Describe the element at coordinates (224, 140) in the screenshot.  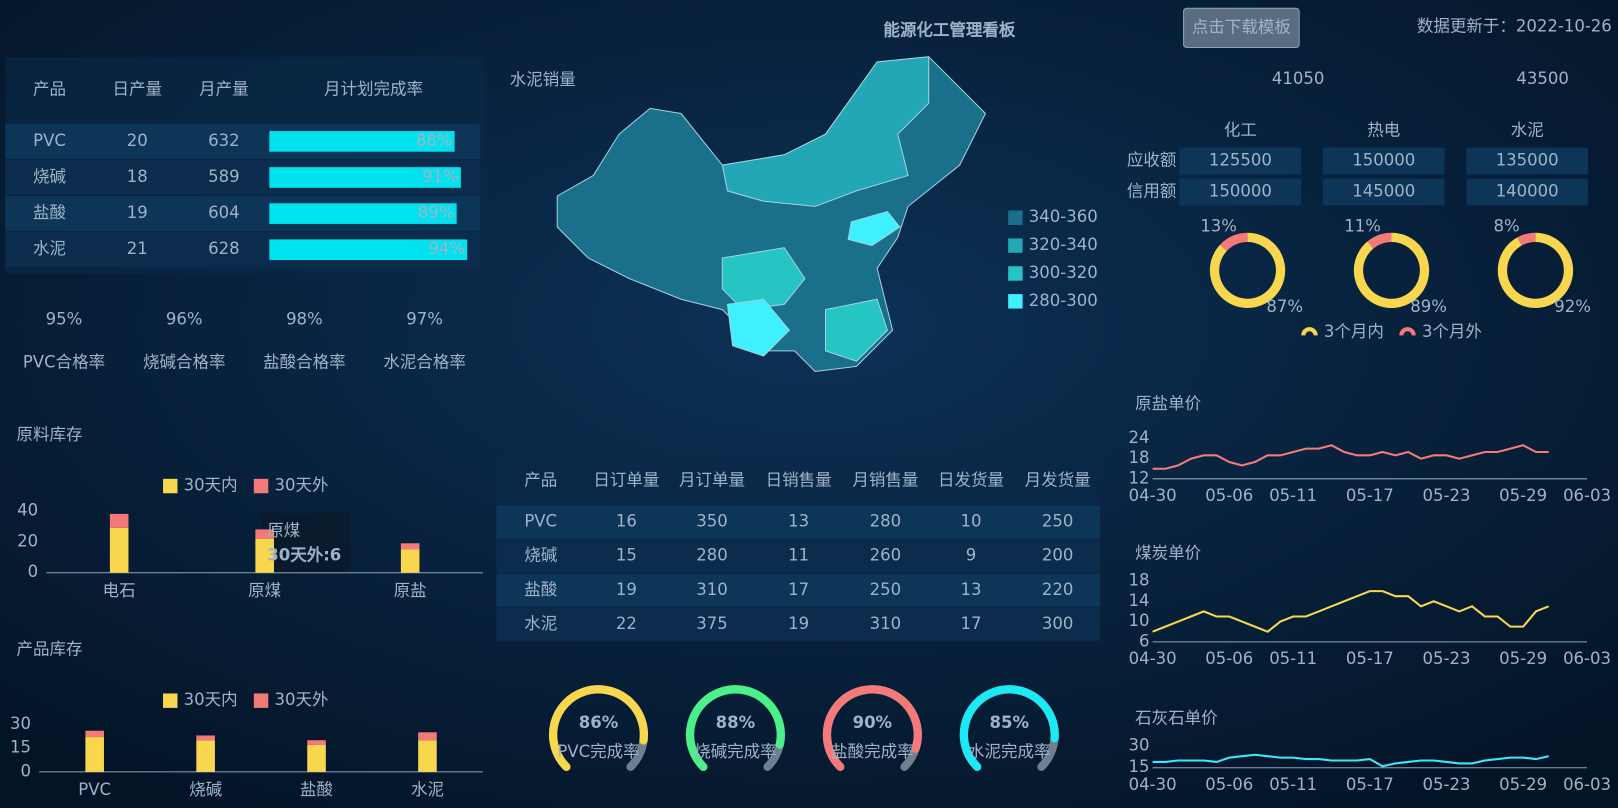
I see `table-cell: 632` at that location.